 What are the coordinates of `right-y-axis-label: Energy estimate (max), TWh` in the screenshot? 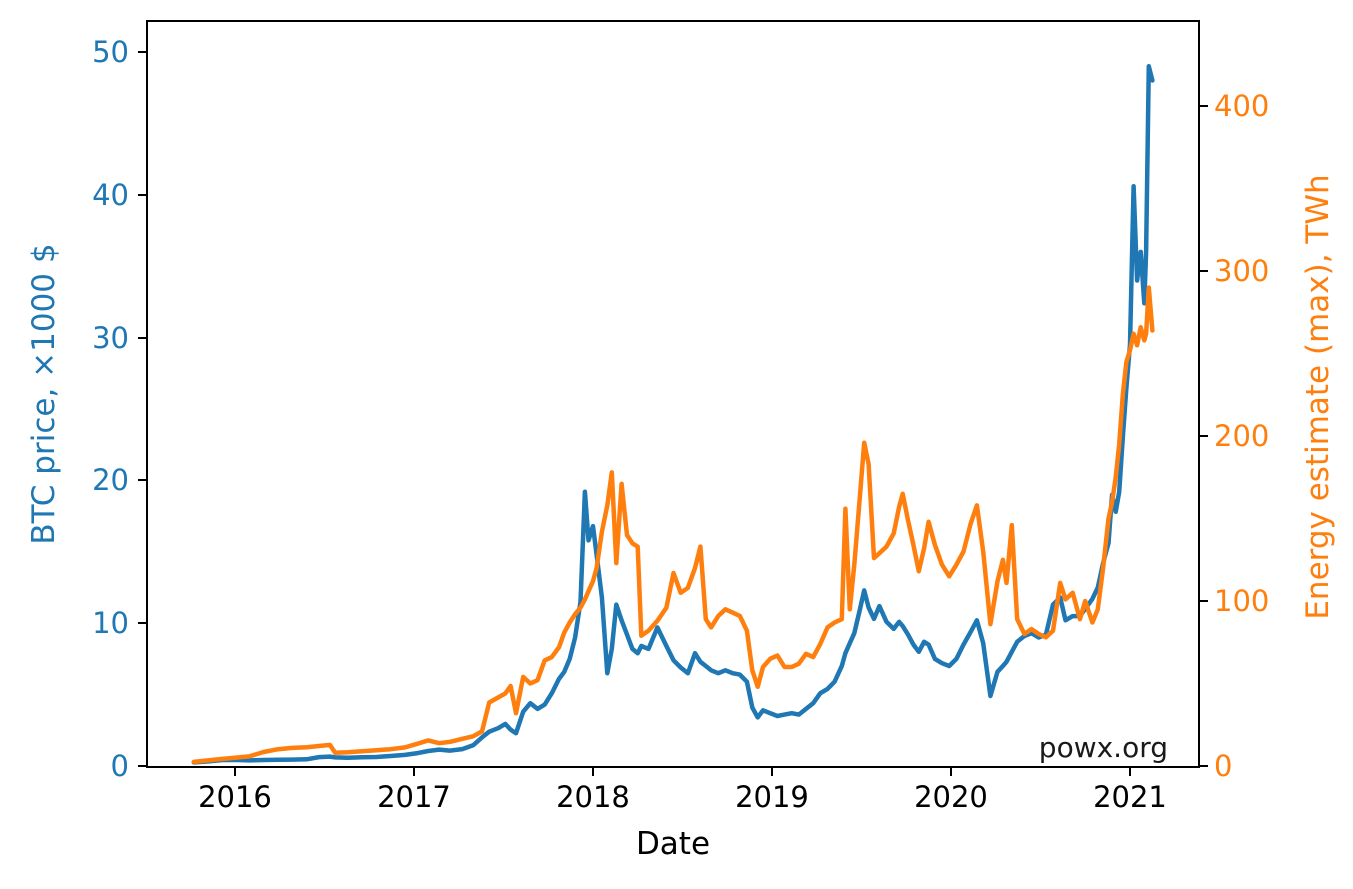 It's located at (1318, 397).